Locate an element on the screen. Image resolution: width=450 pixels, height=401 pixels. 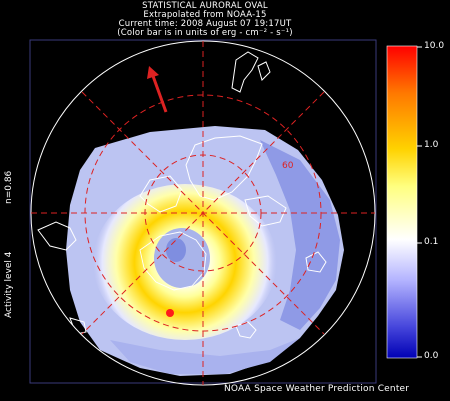
sun-direction-arrow is located at coordinates (157, 89).